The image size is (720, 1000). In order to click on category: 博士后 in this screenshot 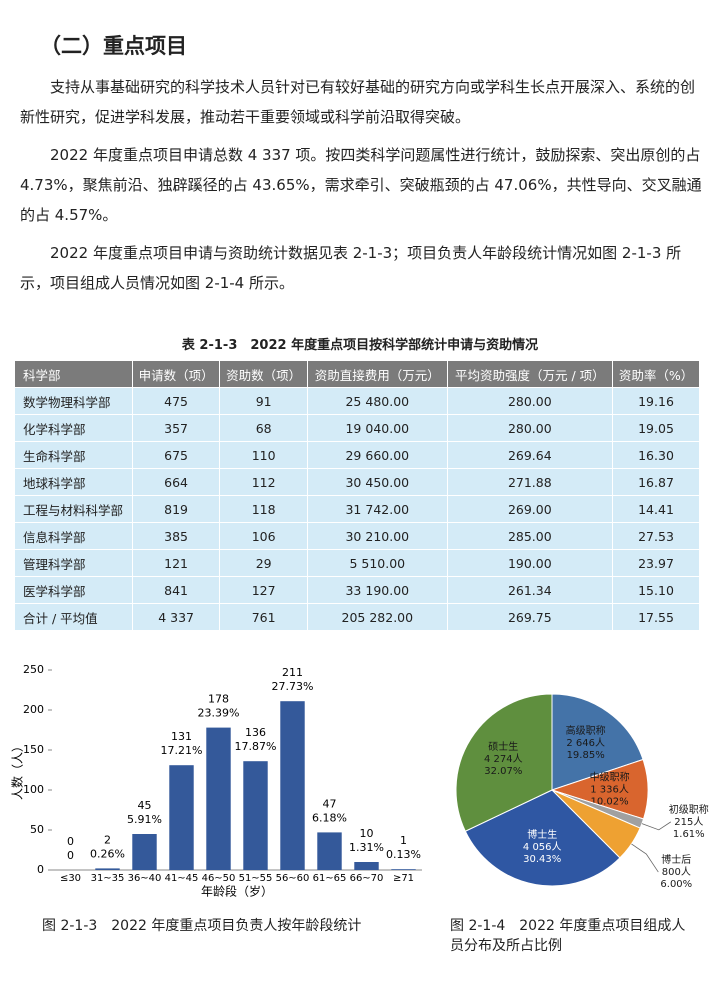, I will do `click(676, 859)`.